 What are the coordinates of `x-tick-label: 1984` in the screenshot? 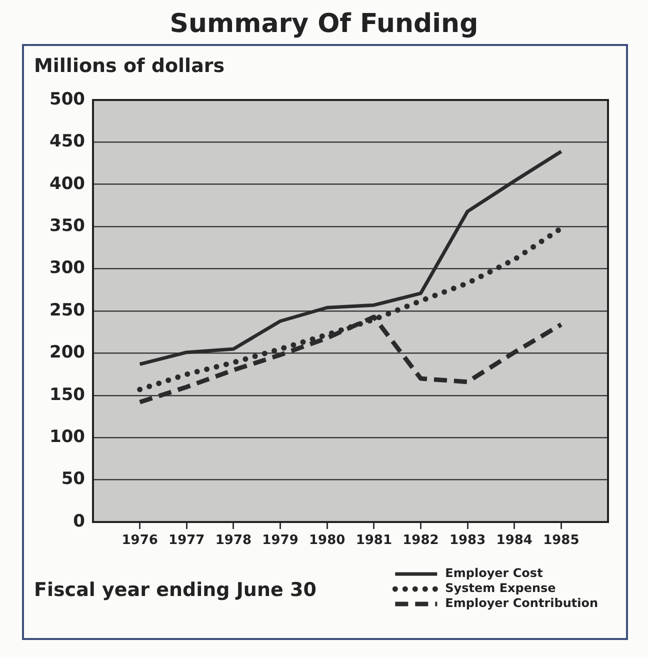 It's located at (514, 540).